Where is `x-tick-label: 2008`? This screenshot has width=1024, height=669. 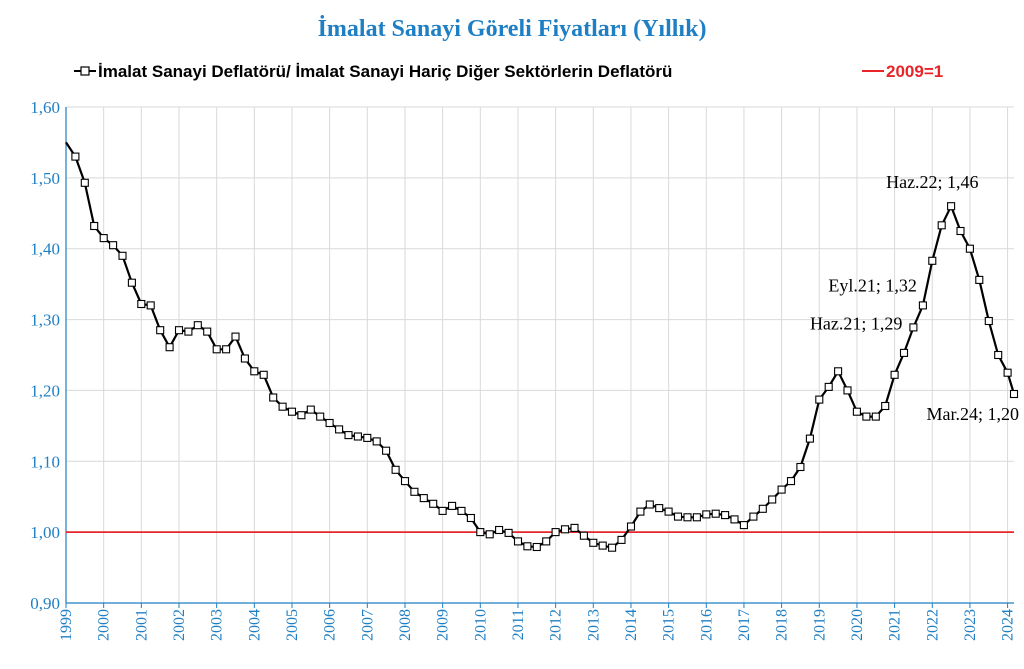
x-tick-label: 2008 is located at coordinates (405, 625).